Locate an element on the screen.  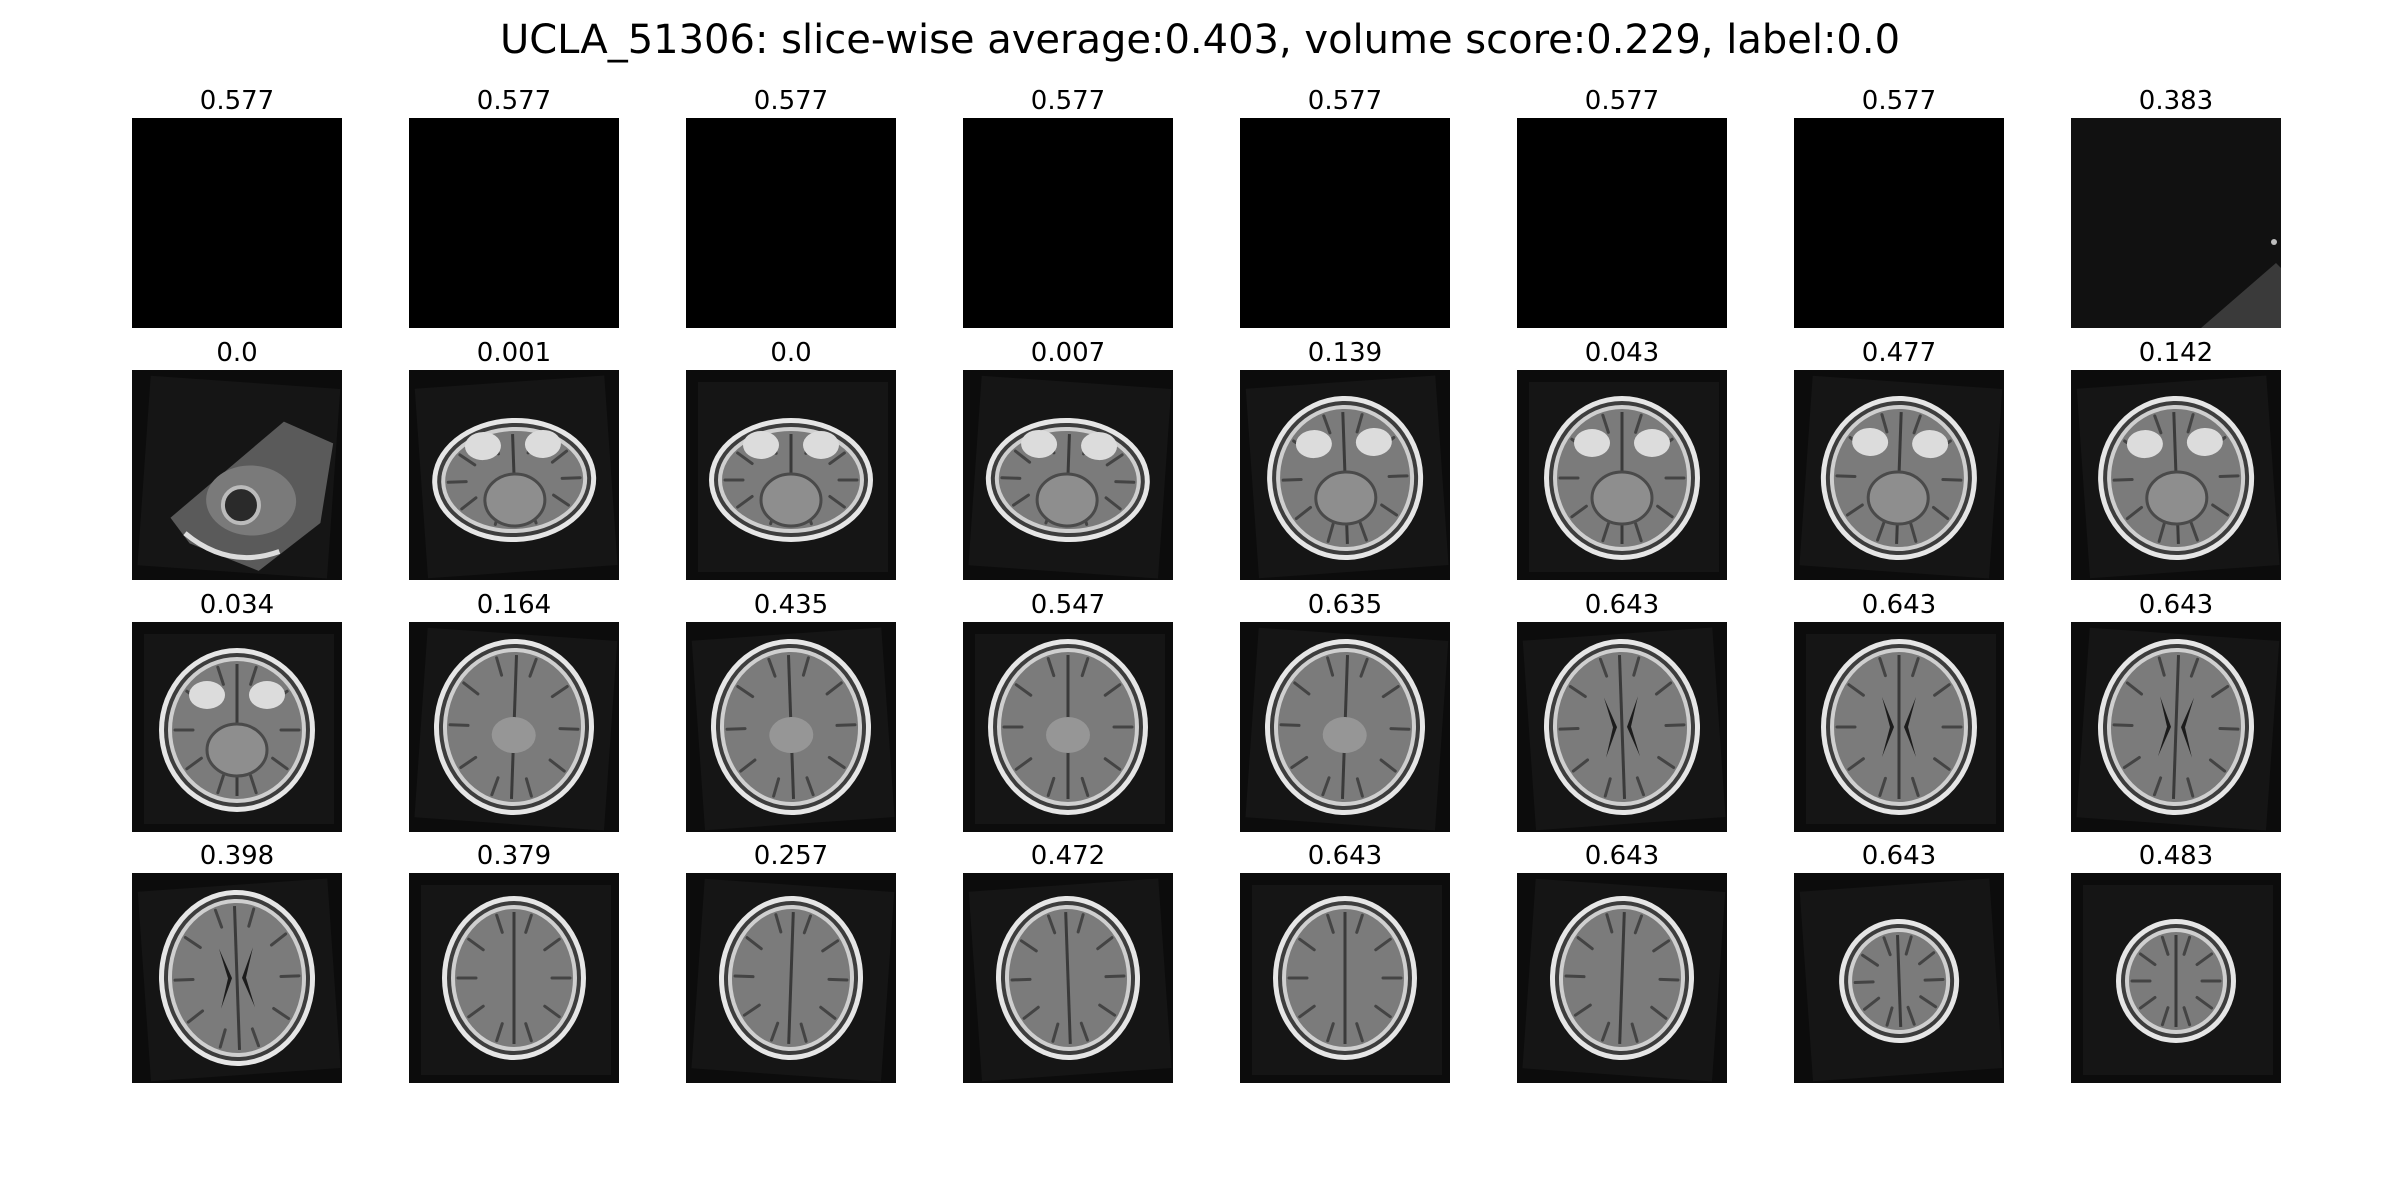
slice-panel: 0.043 is located at coordinates (1622, 459).